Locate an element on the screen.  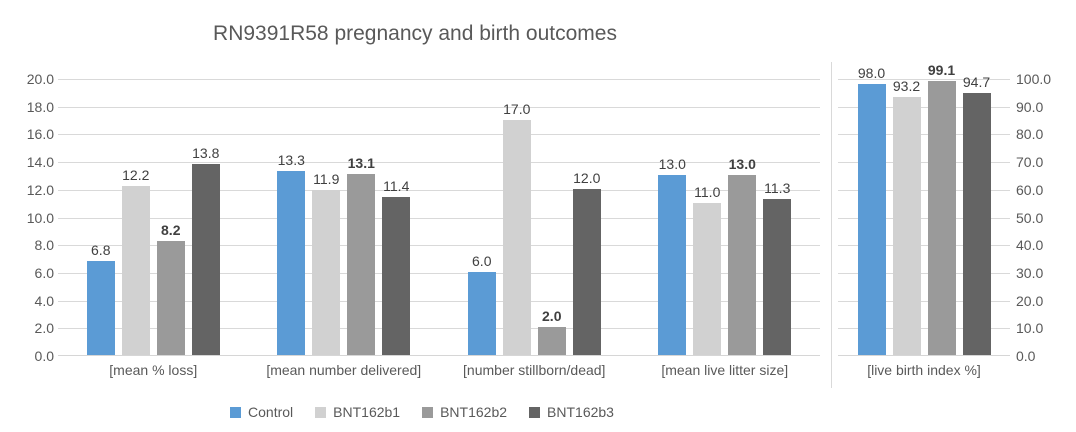
axis-tick-label: 20.0 is located at coordinates (1030, 300).